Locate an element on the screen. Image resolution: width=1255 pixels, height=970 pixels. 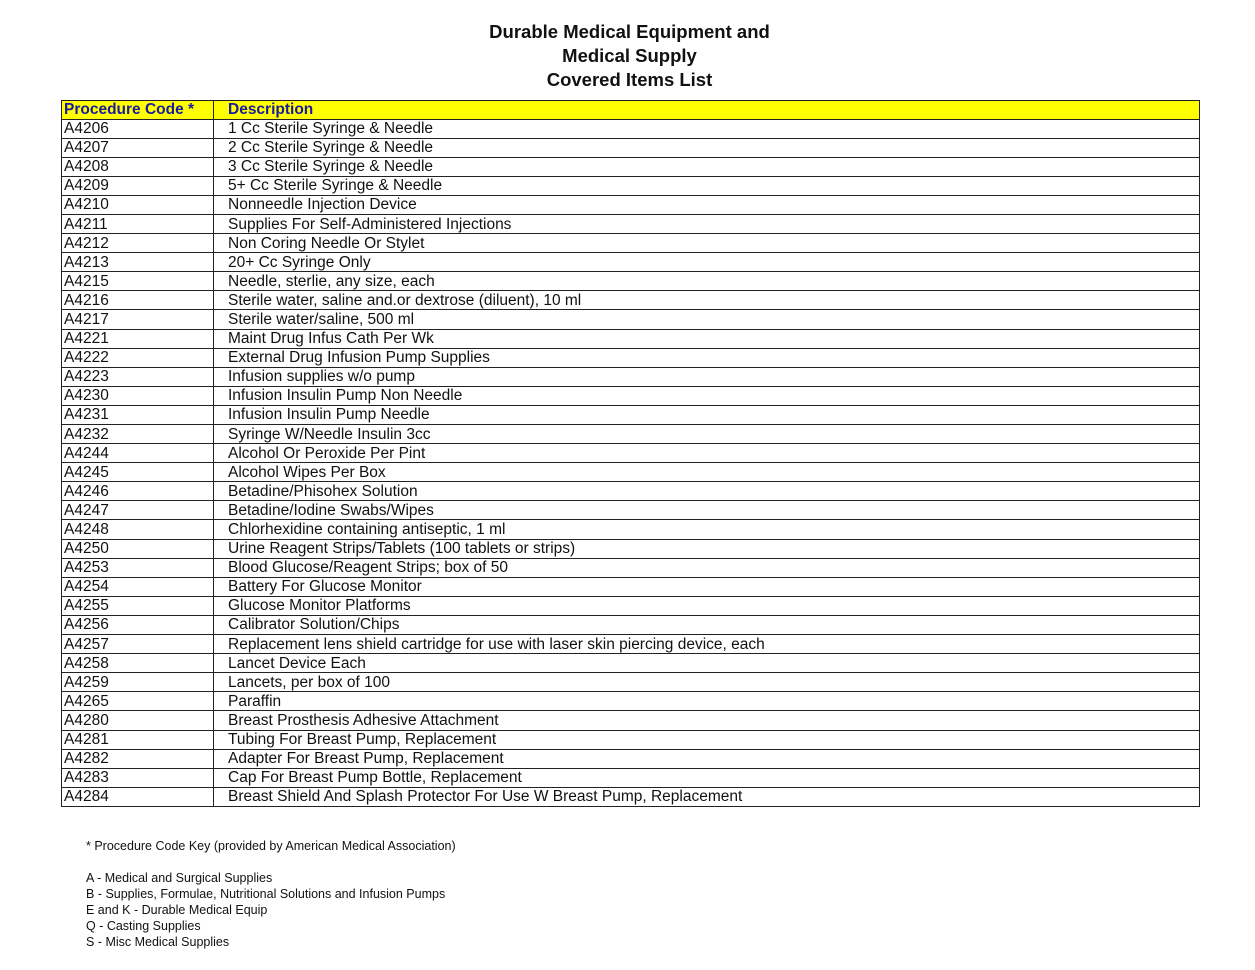
procedure-code-cell: A4284 is located at coordinates (137, 796).